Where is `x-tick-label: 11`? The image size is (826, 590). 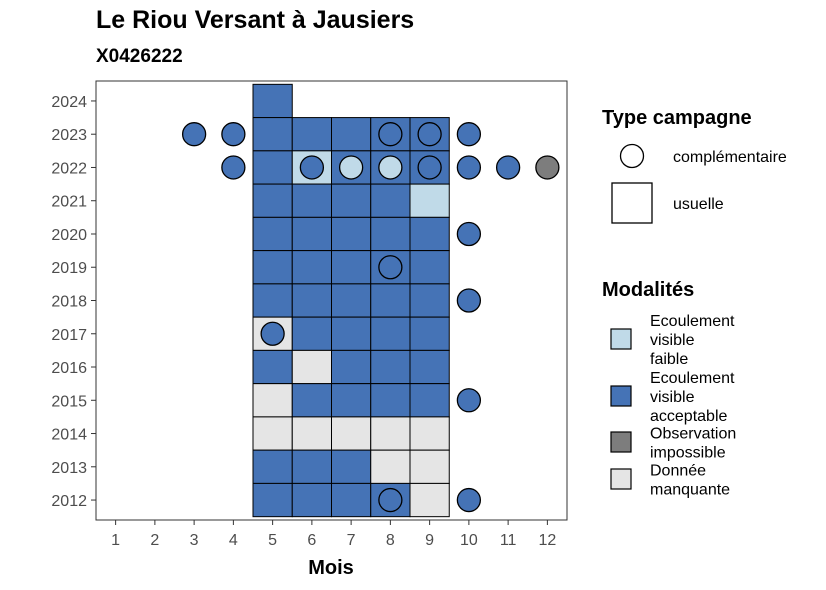 x-tick-label: 11 is located at coordinates (508, 540).